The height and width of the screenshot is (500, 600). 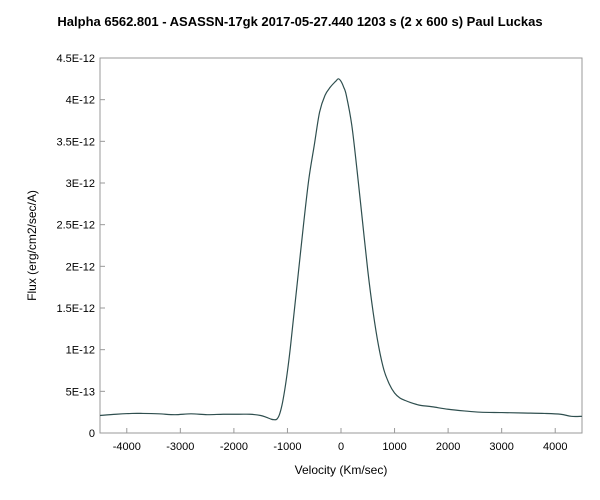 I want to click on x-tick-label: -4000, so click(x=127, y=447).